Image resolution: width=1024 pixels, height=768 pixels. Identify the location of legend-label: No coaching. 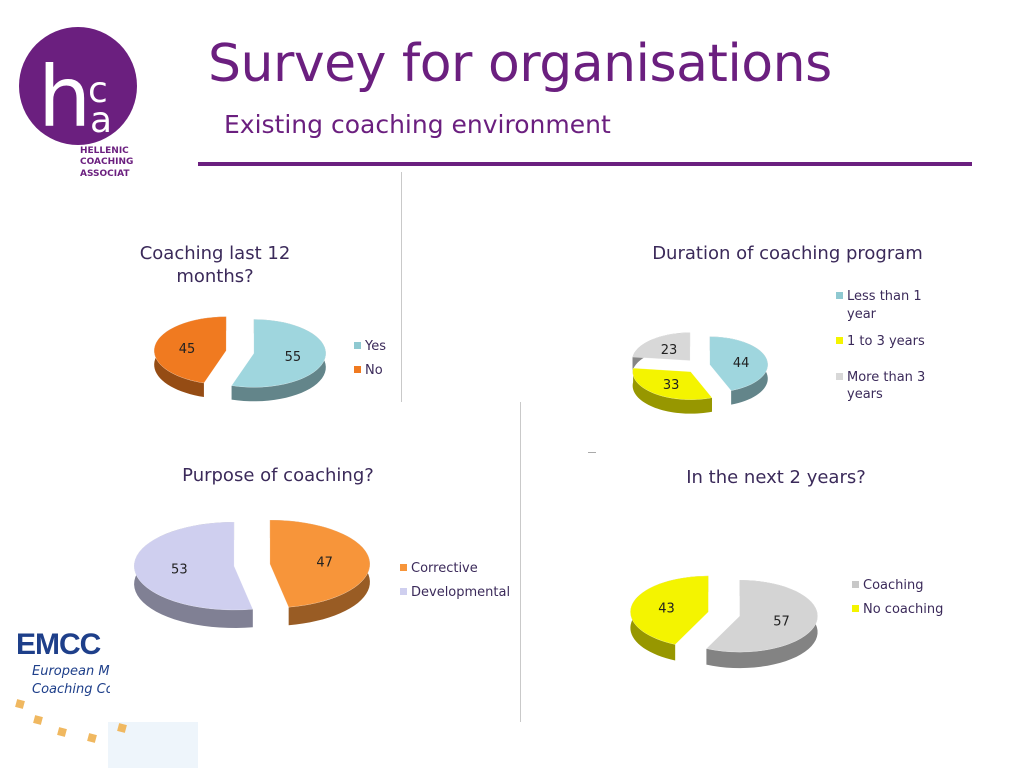
(903, 609).